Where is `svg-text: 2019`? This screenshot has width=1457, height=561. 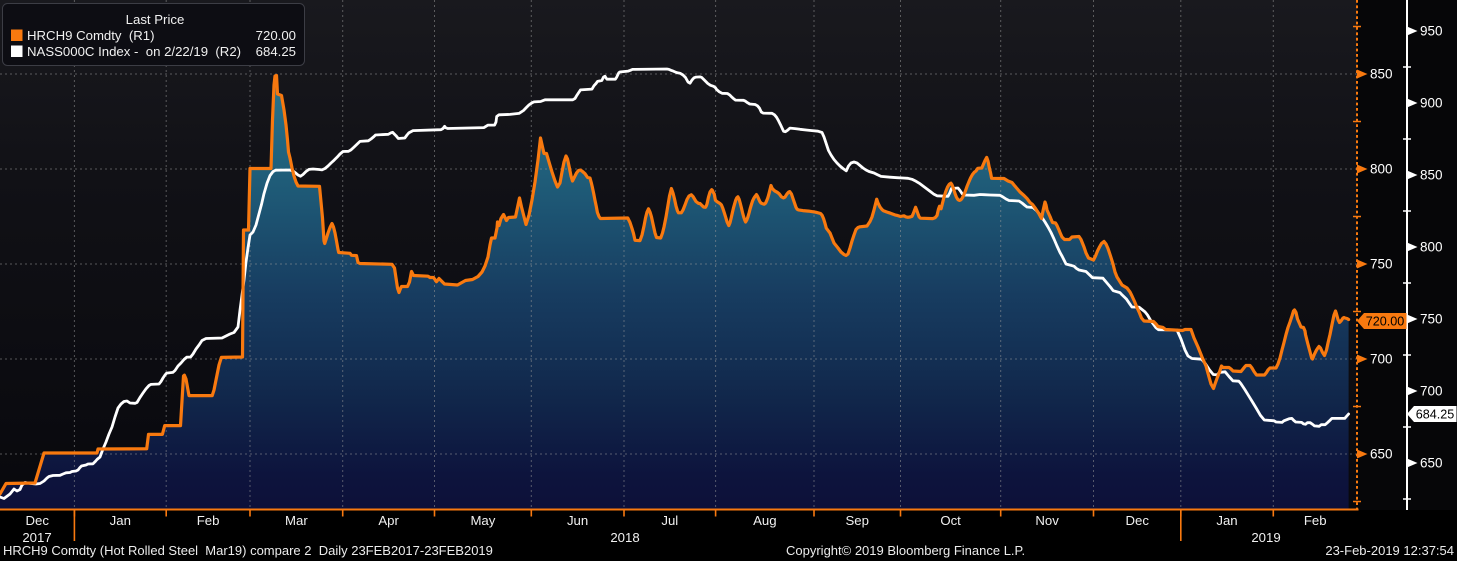 svg-text: 2019 is located at coordinates (1265, 537).